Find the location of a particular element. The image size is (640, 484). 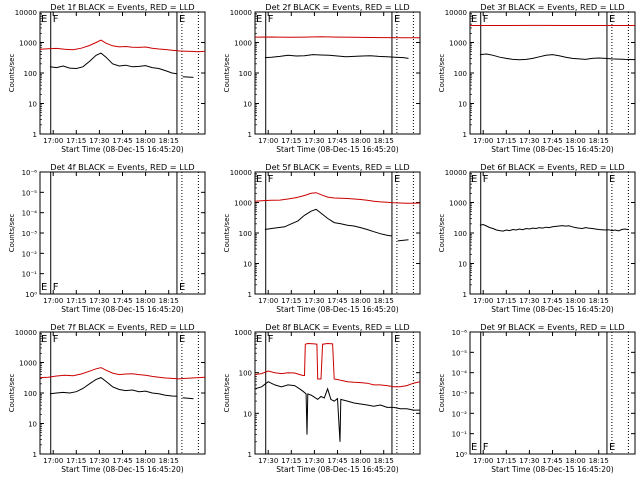

y-tick-label: 10⁻² is located at coordinates (30, 254).